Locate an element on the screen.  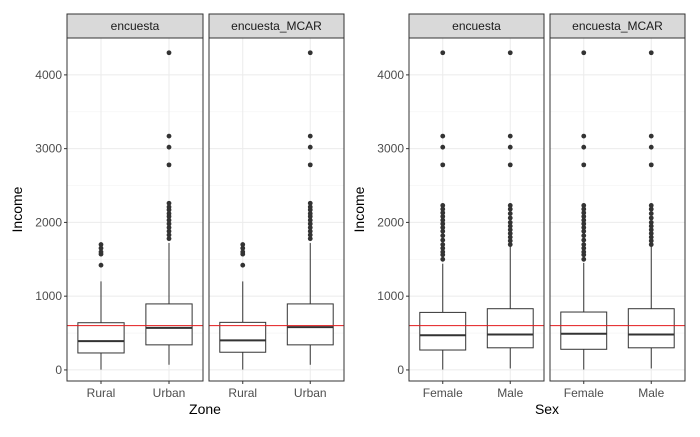
x-tick-label: Female is located at coordinates (584, 393).